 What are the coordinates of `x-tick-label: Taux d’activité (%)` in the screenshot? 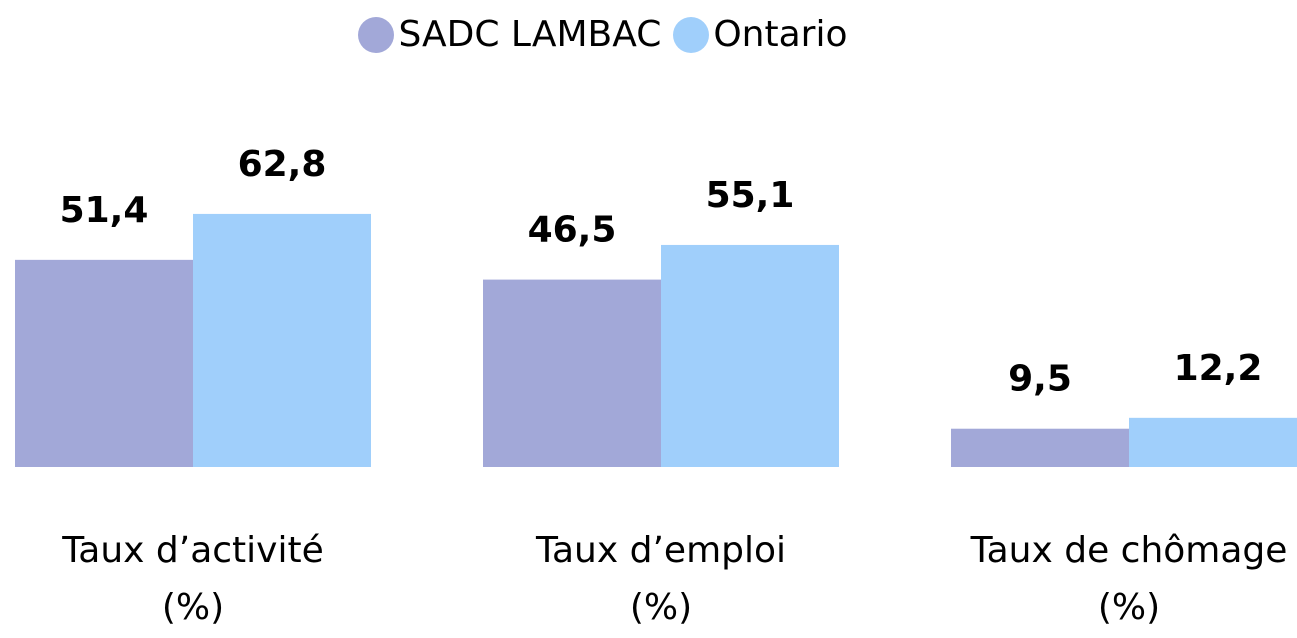 It's located at (193, 579).